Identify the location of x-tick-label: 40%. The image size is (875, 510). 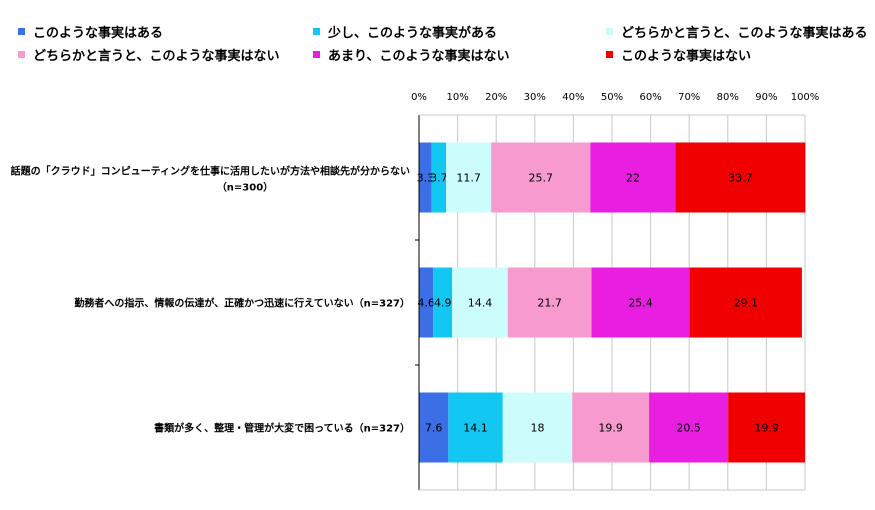
(573, 97).